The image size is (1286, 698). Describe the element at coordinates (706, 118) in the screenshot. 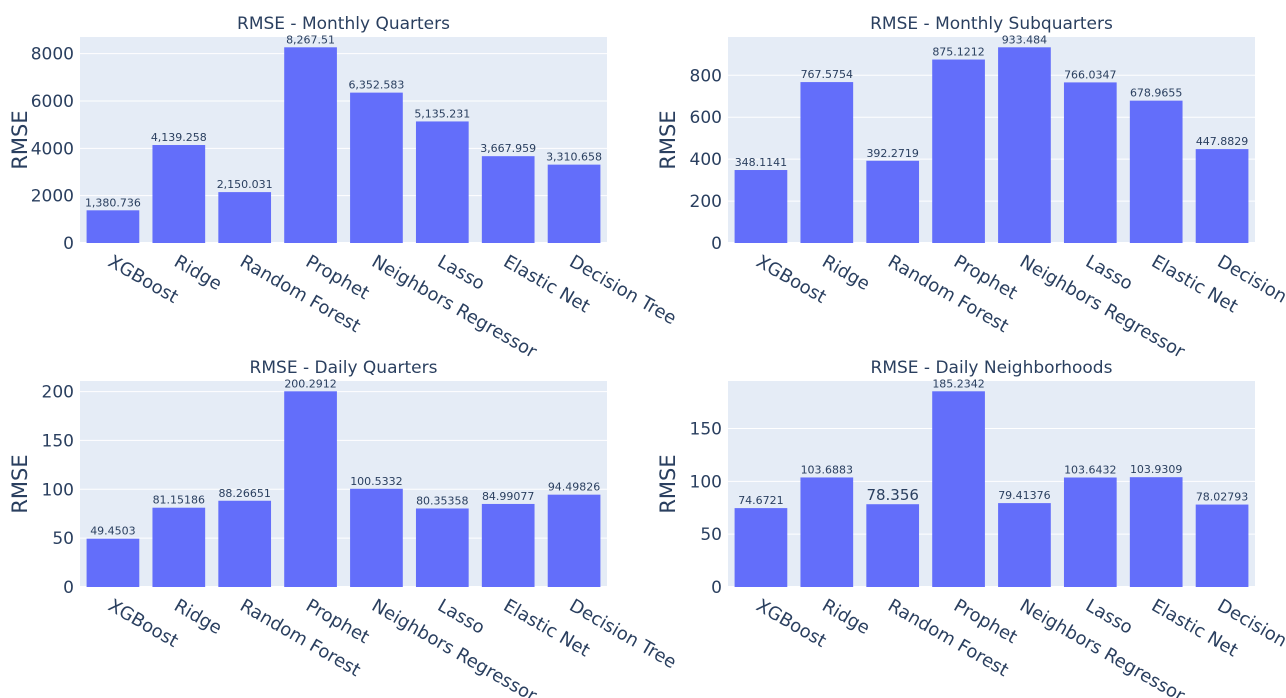

I see `y-tick-label: 600` at that location.